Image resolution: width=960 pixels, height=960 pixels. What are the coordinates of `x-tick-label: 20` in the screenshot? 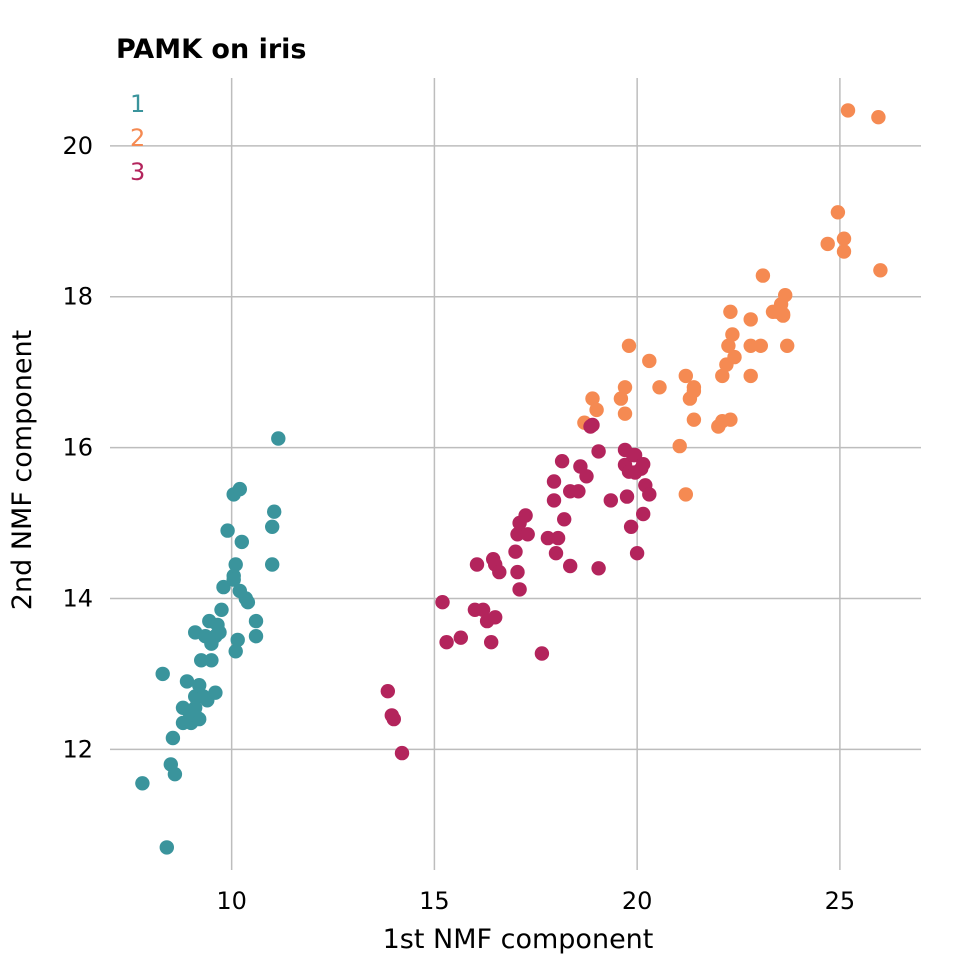 It's located at (637, 901).